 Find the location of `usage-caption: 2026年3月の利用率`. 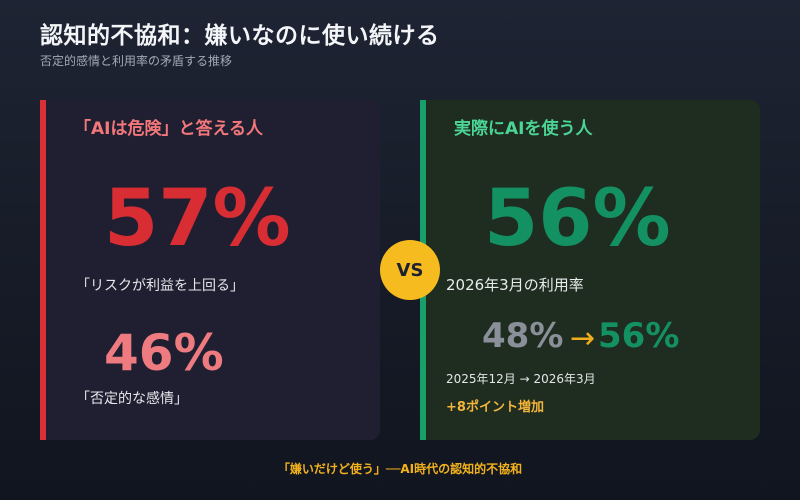

usage-caption: 2026年3月の利用率 is located at coordinates (515, 285).